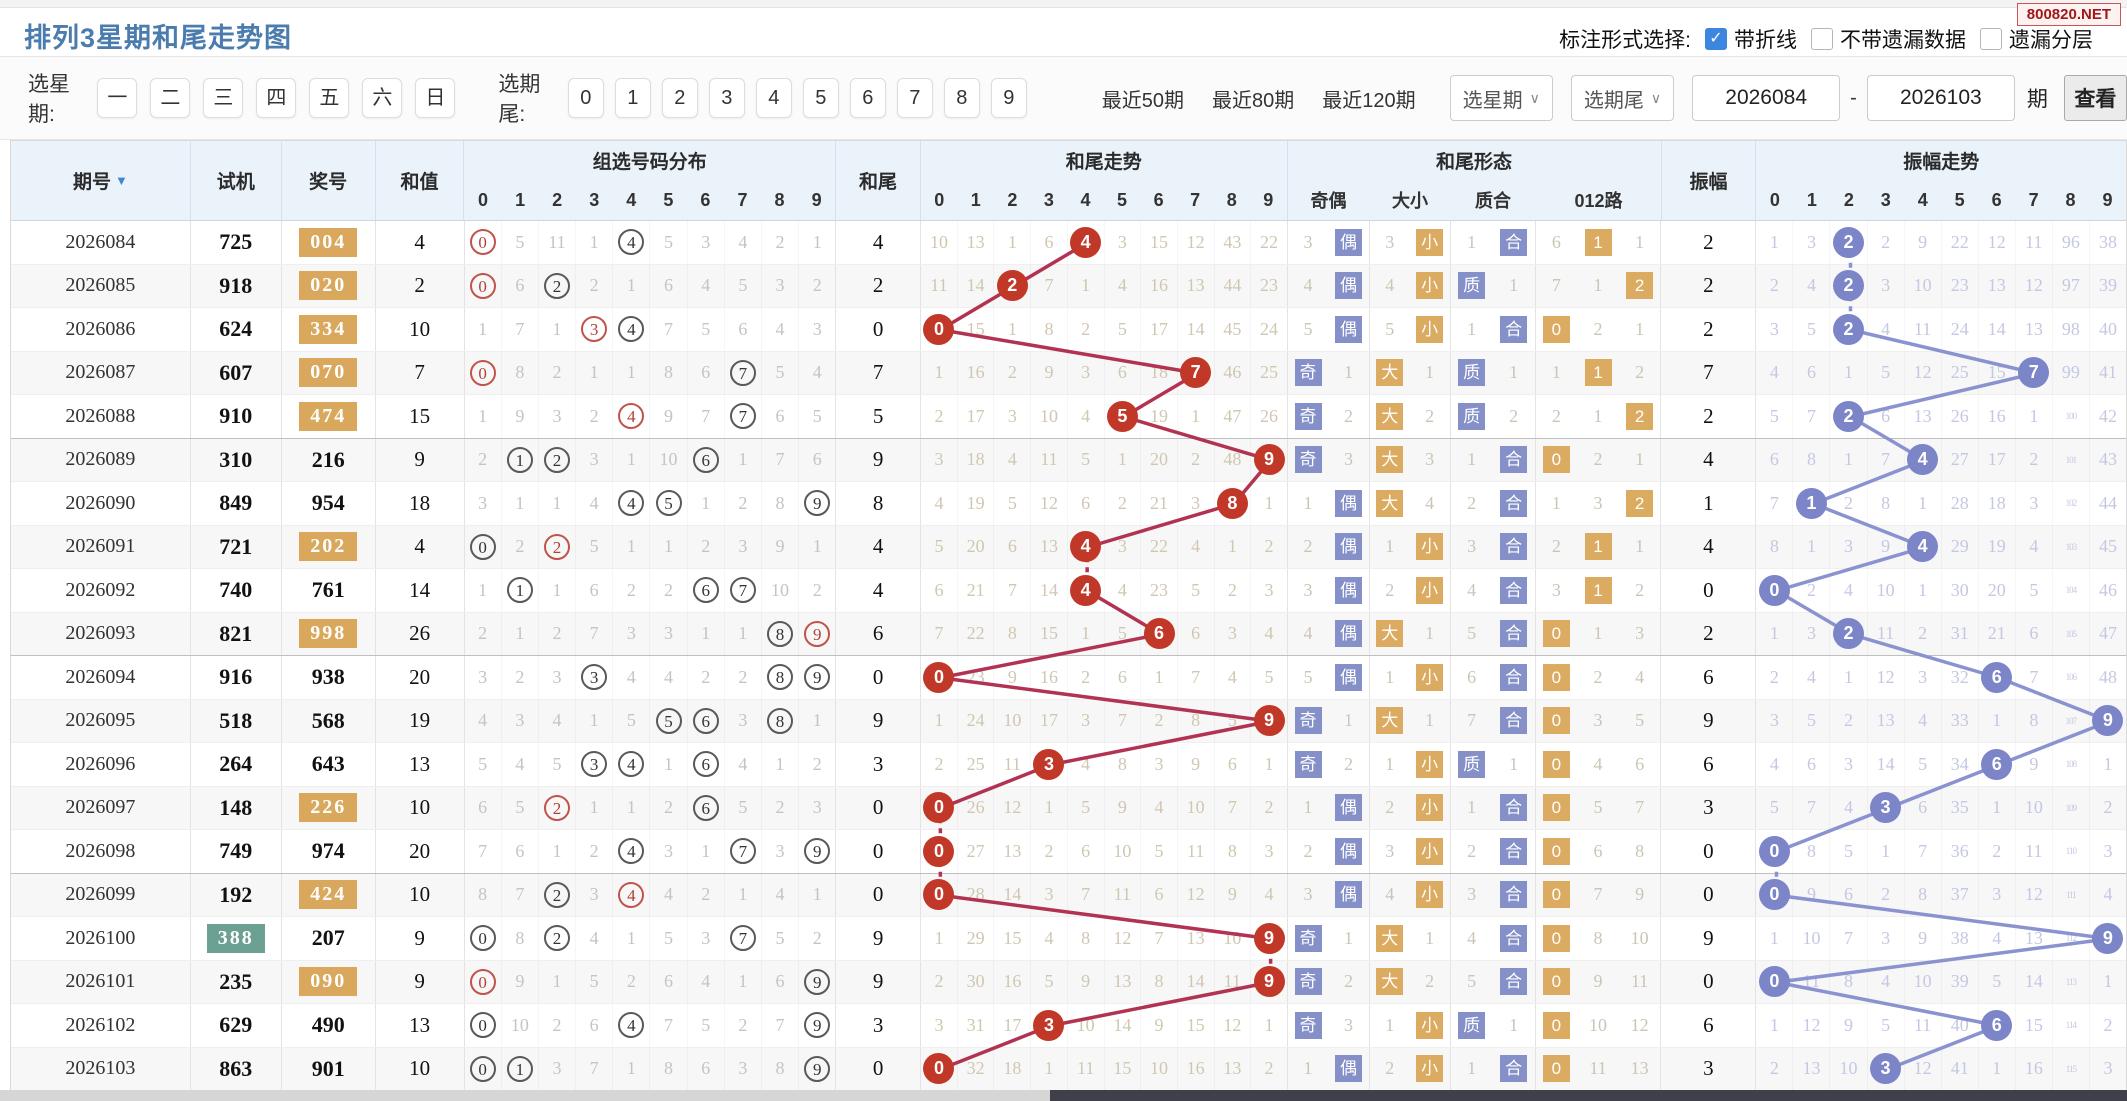  I want to click on parity-cell-badge: 偶, so click(1348, 242).